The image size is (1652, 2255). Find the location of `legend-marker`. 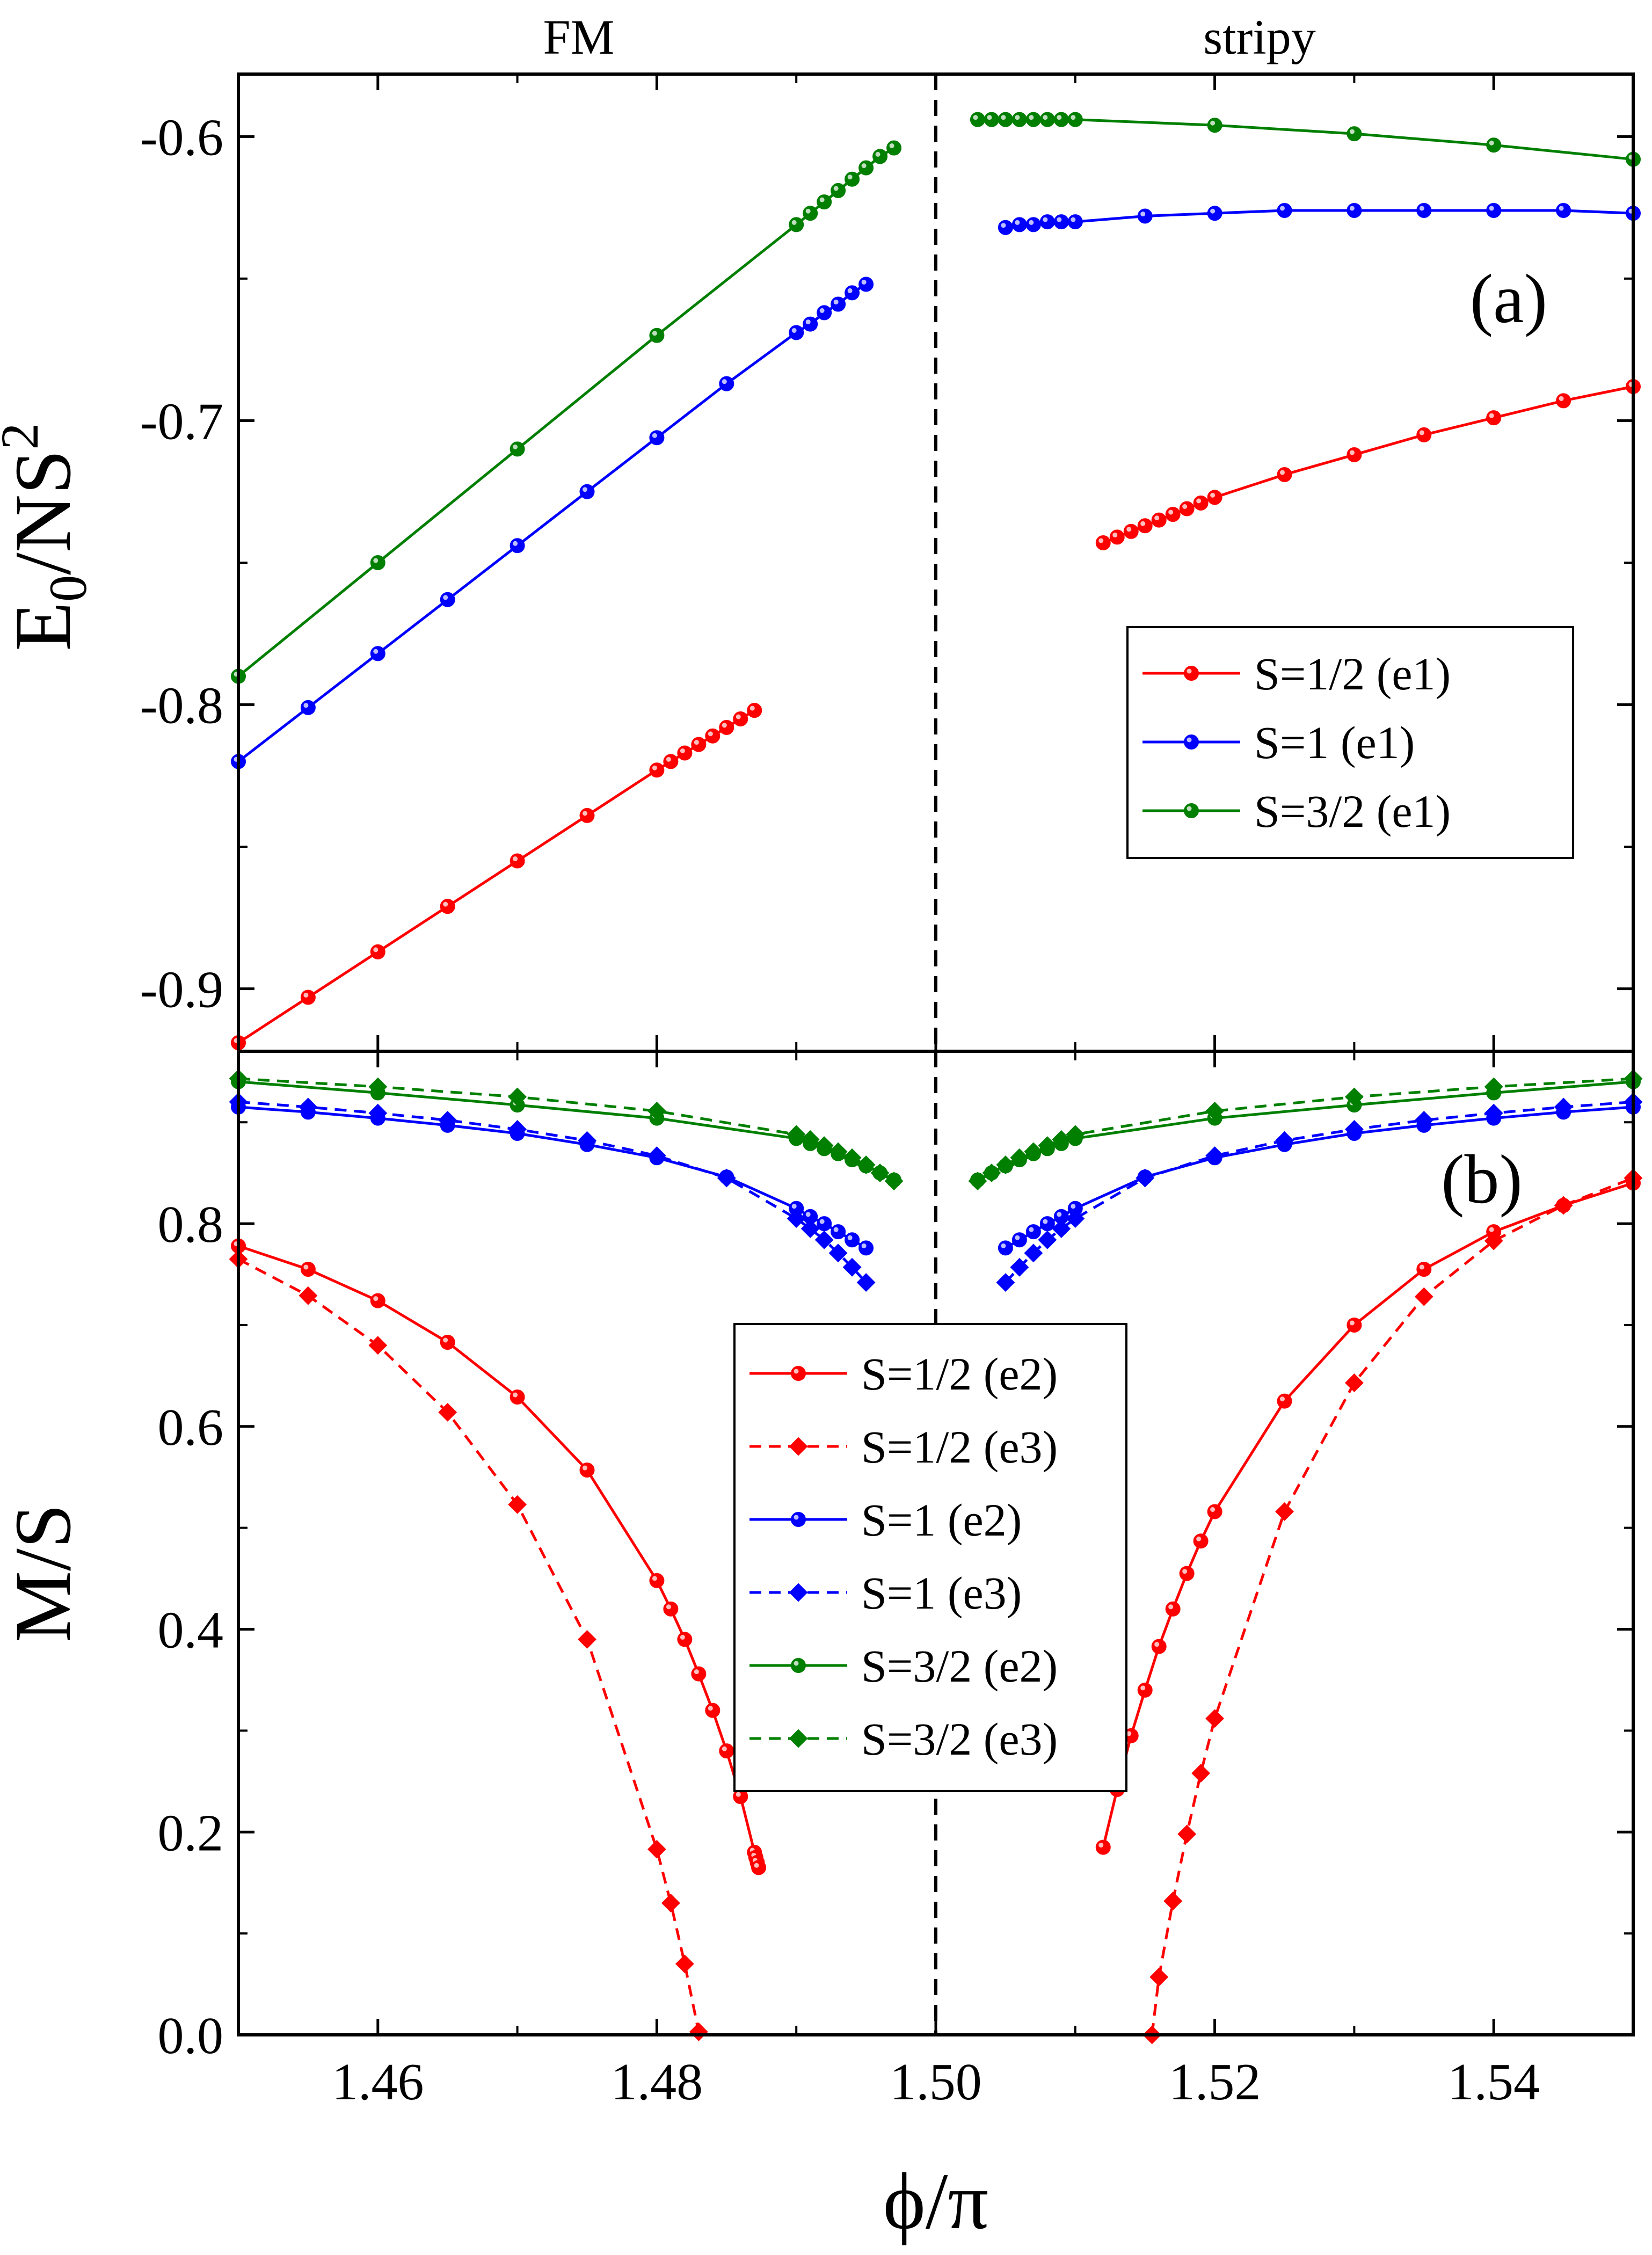

legend-marker is located at coordinates (799, 1592).